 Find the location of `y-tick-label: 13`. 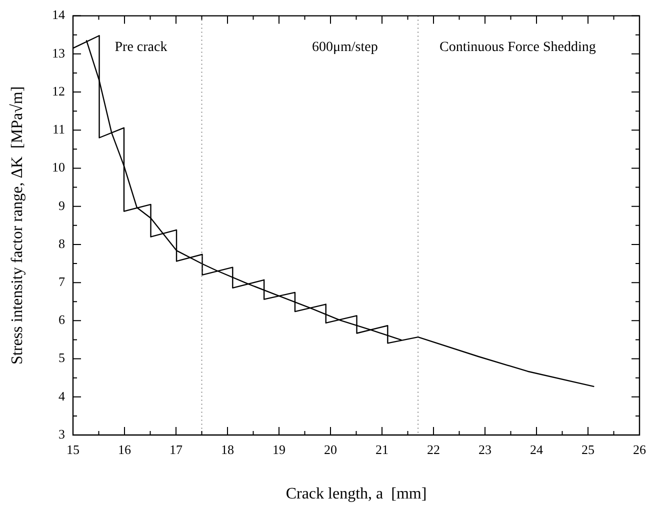

y-tick-label: 13 is located at coordinates (58, 52).